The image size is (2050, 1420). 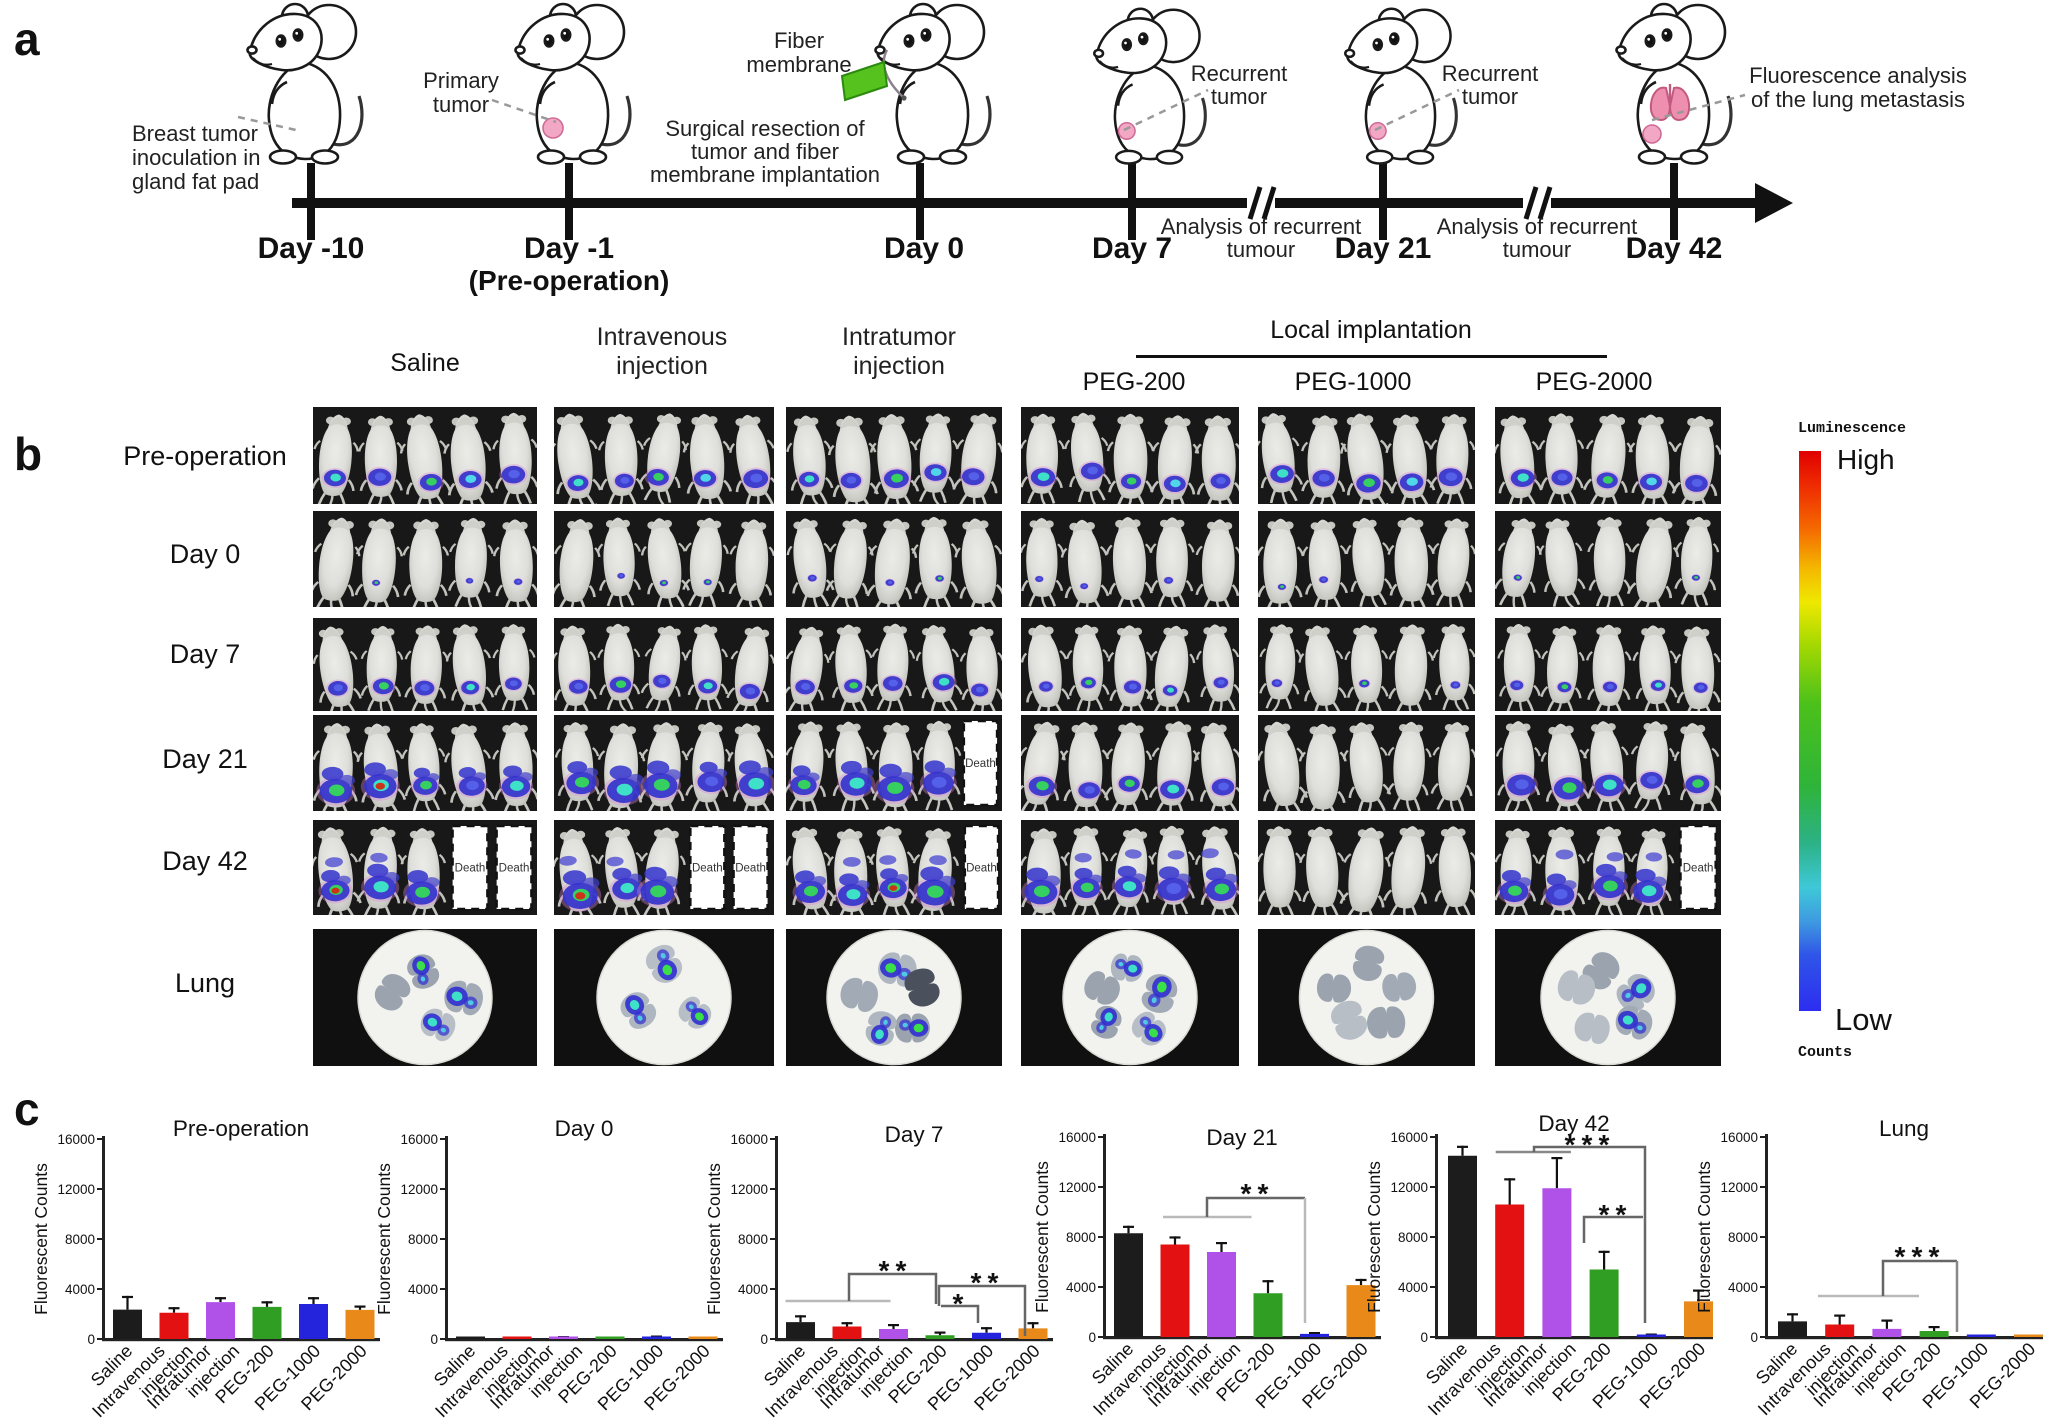 What do you see at coordinates (569, 280) in the screenshot?
I see `svg-text: (Pre-operation)` at bounding box center [569, 280].